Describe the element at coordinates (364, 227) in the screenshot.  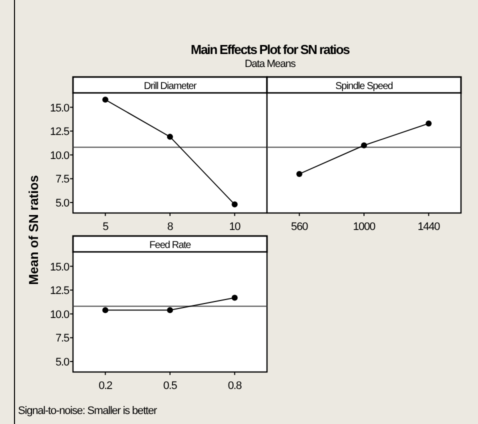
I see `x-tick-label: 1000` at that location.